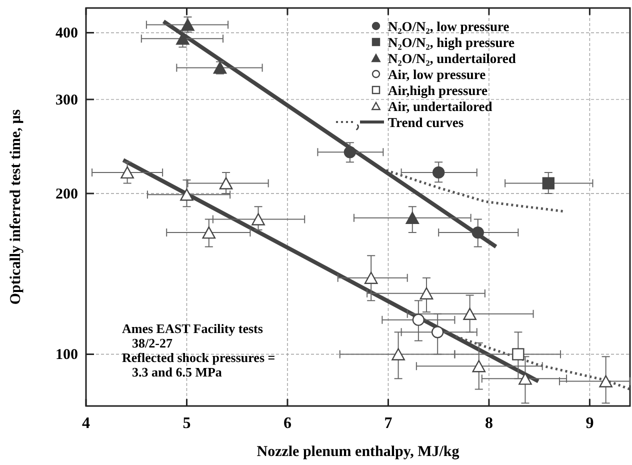  Describe the element at coordinates (488, 423) in the screenshot. I see `x-tick-label: 8` at that location.